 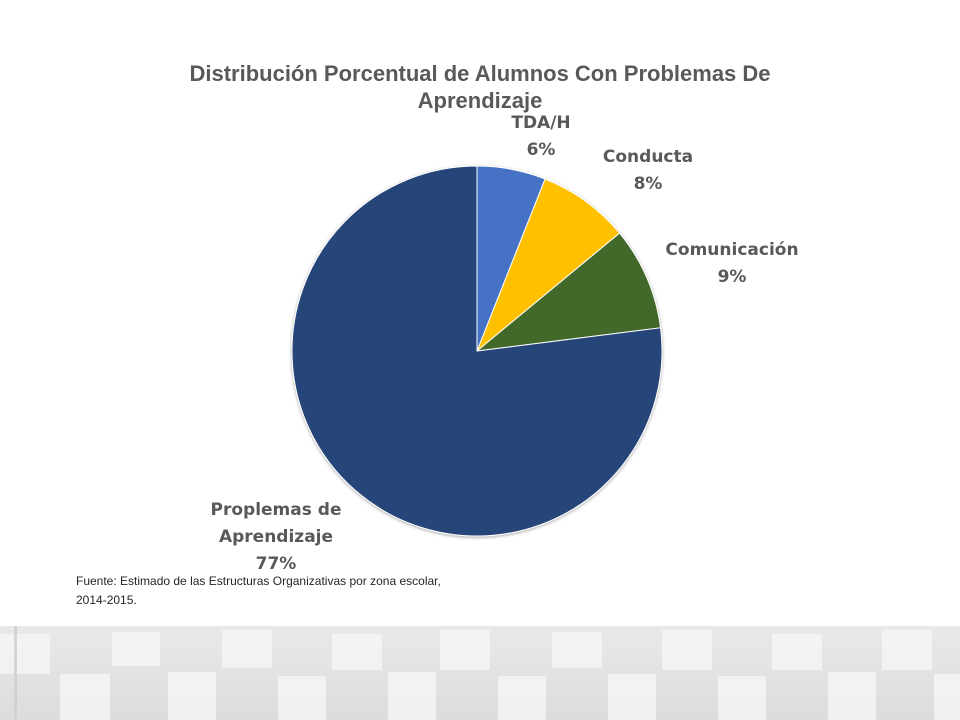 What do you see at coordinates (648, 157) in the screenshot?
I see `label-conducta-name: Conducta` at bounding box center [648, 157].